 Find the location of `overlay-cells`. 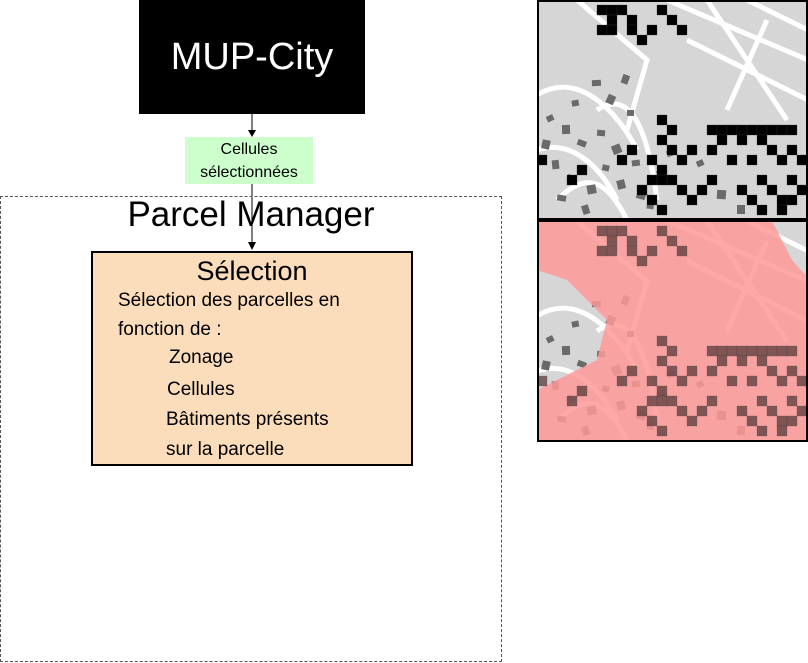

overlay-cells is located at coordinates (672, 331).